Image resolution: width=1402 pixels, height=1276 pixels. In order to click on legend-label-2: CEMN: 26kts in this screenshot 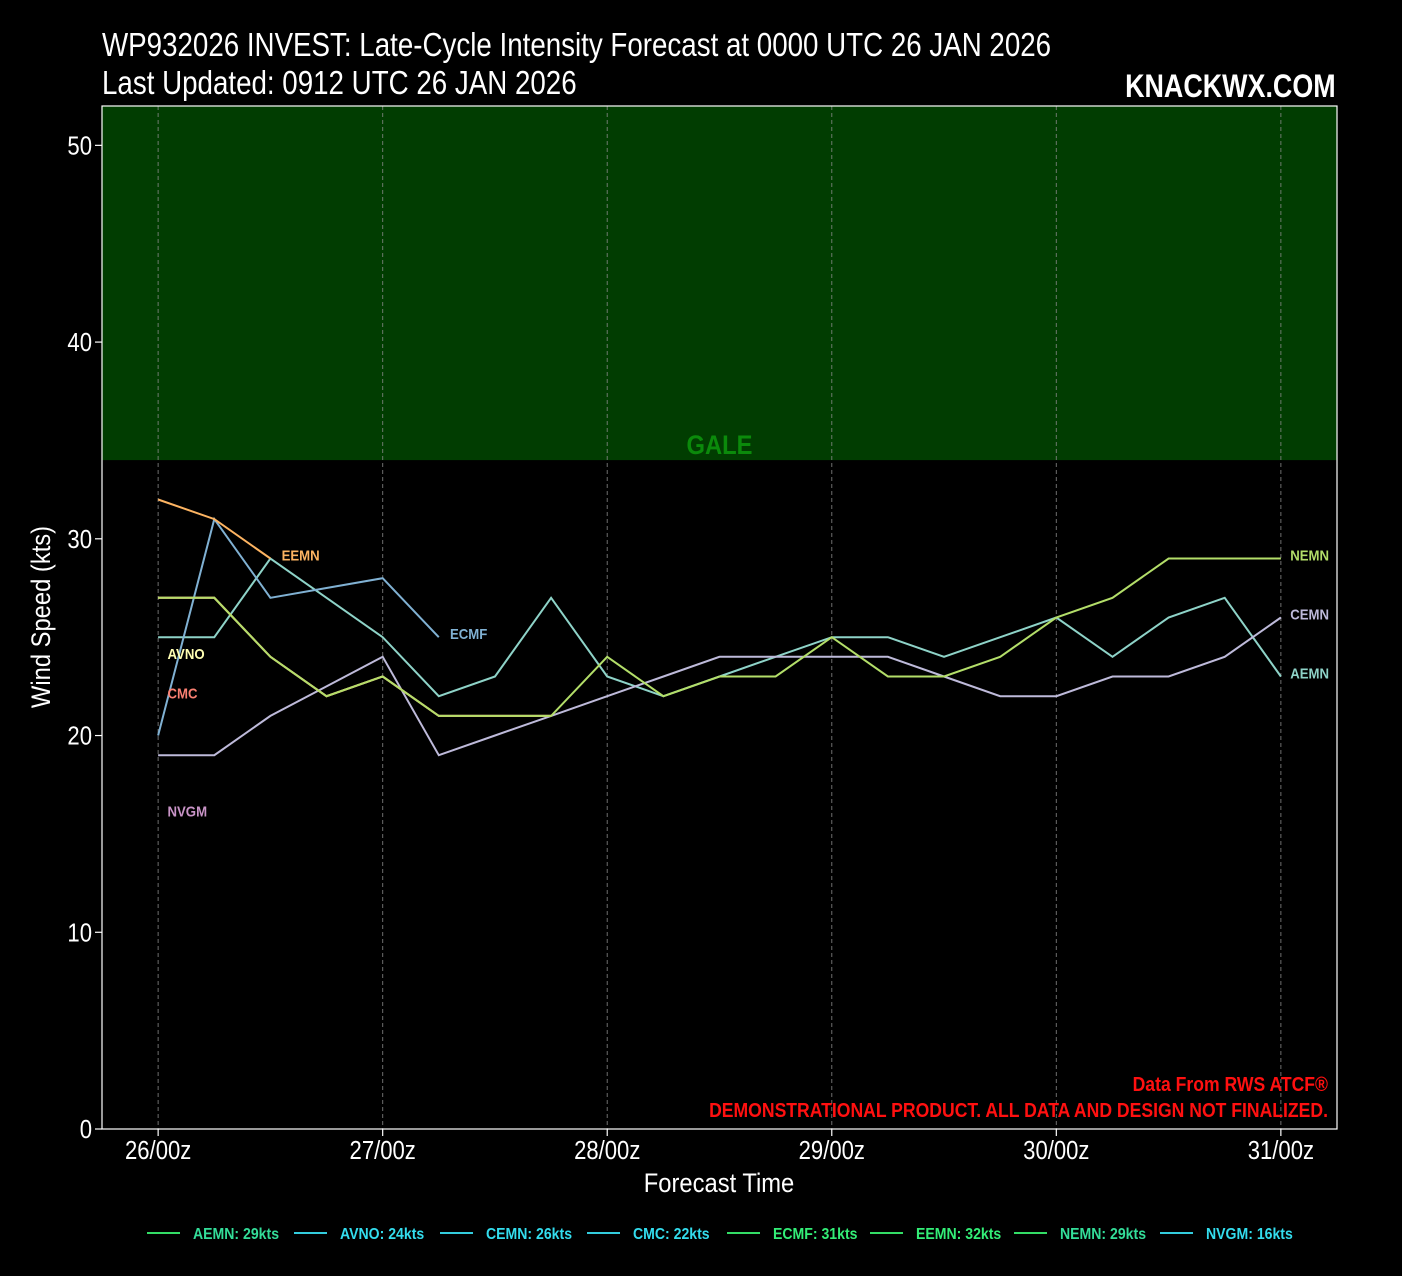, I will do `click(529, 1234)`.